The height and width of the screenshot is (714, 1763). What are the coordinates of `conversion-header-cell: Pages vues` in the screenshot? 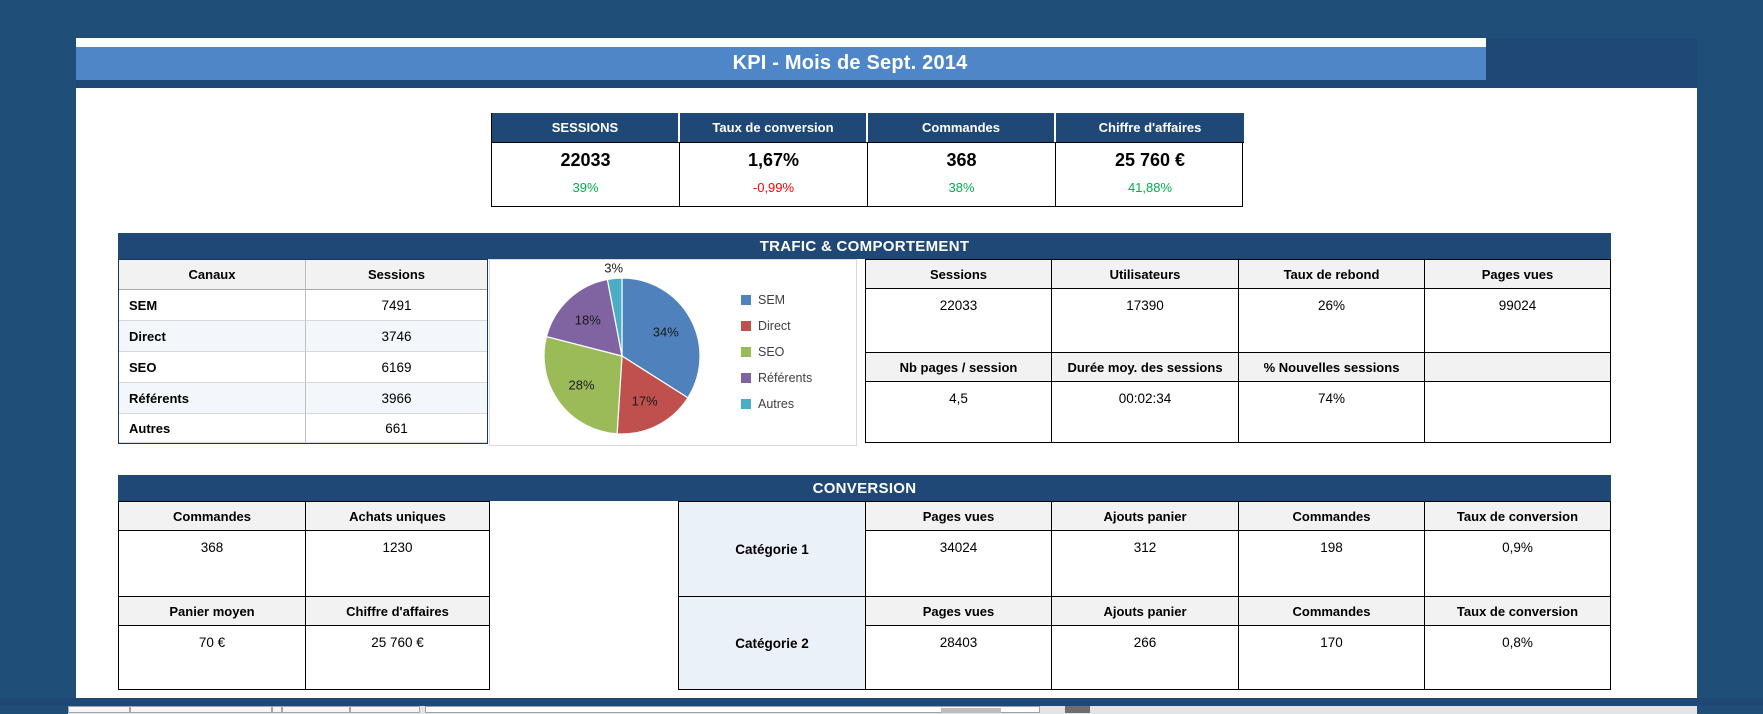 It's located at (959, 611).